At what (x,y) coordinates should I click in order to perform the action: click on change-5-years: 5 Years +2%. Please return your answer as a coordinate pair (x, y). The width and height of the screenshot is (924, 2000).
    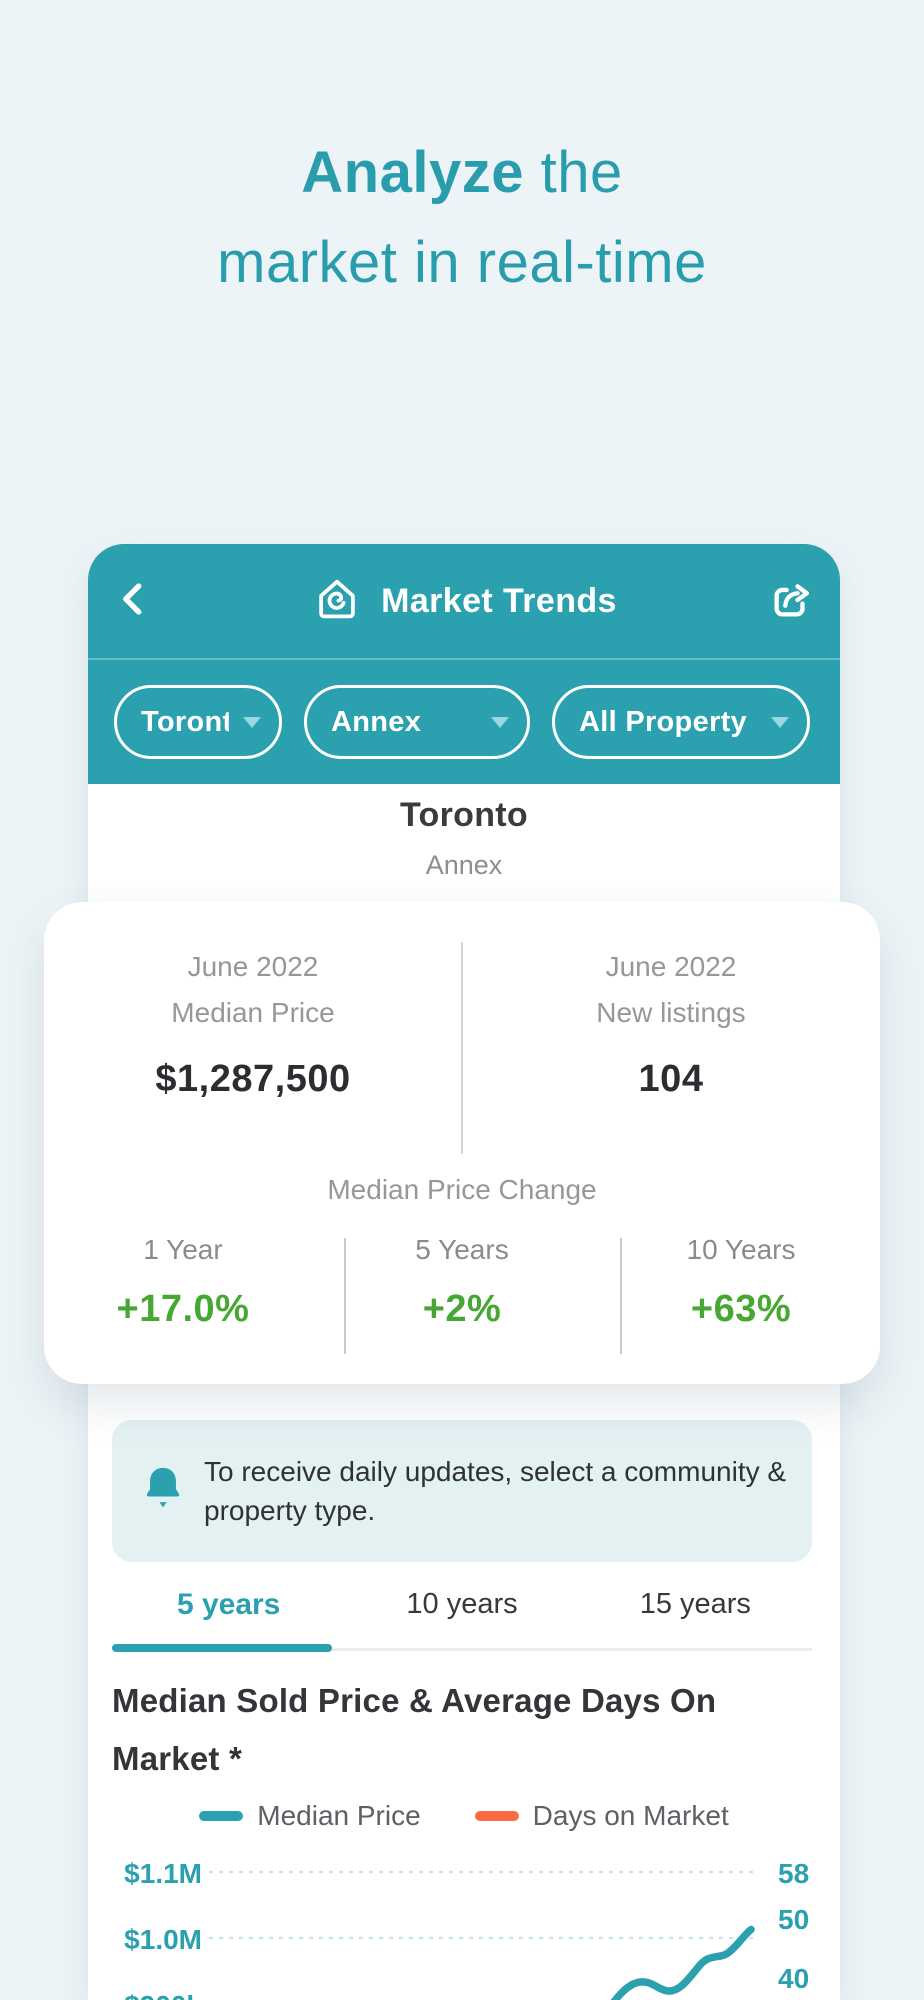
    Looking at the image, I should click on (462, 1282).